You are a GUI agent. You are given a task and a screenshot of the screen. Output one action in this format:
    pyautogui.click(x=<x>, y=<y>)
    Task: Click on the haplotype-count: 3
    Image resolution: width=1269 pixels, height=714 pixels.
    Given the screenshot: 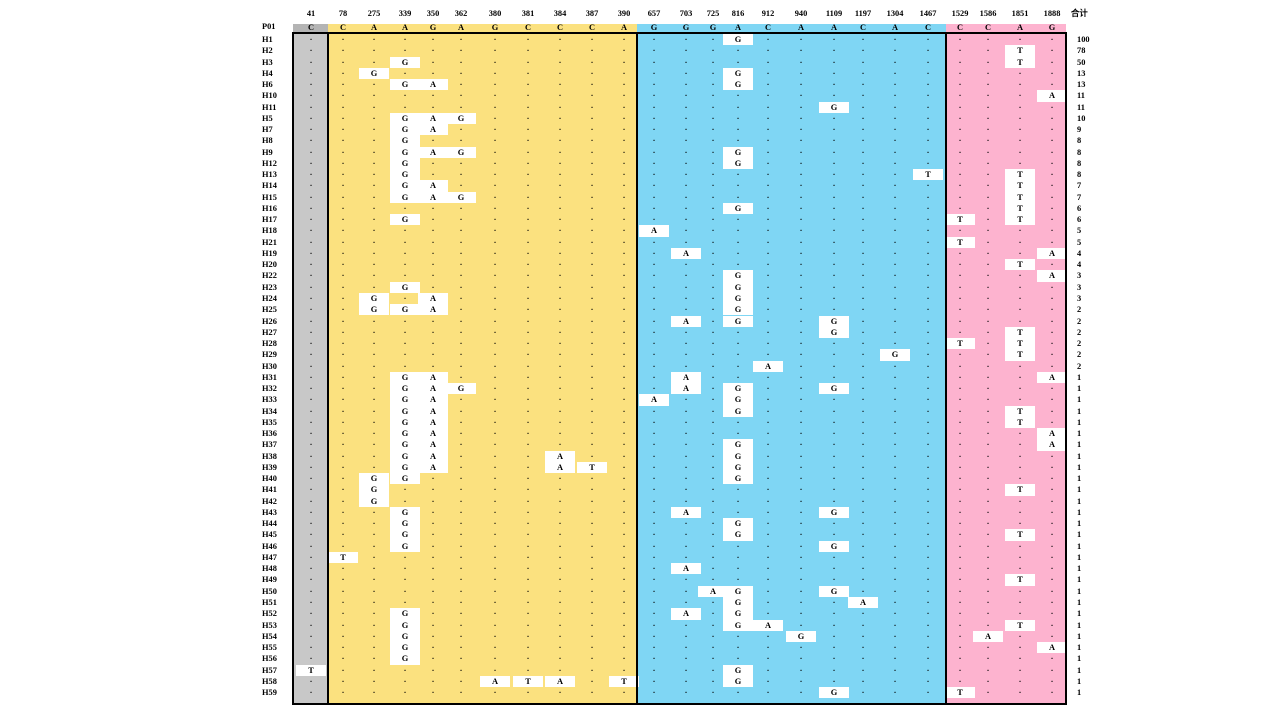 What is the action you would take?
    pyautogui.click(x=1079, y=287)
    